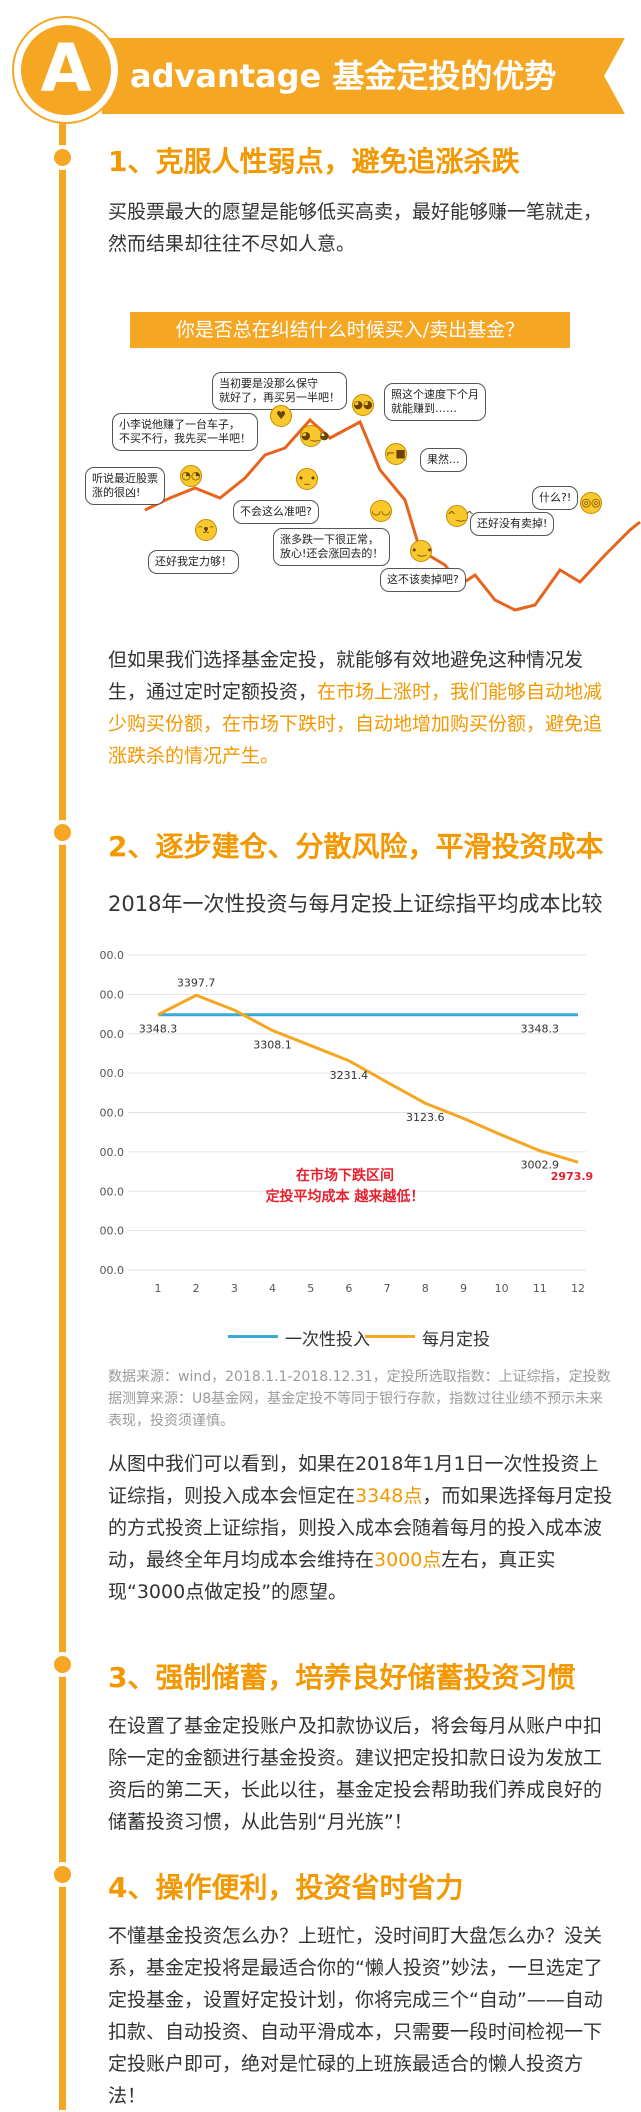  Describe the element at coordinates (425, 1117) in the screenshot. I see `data-label: 3123.6` at that location.